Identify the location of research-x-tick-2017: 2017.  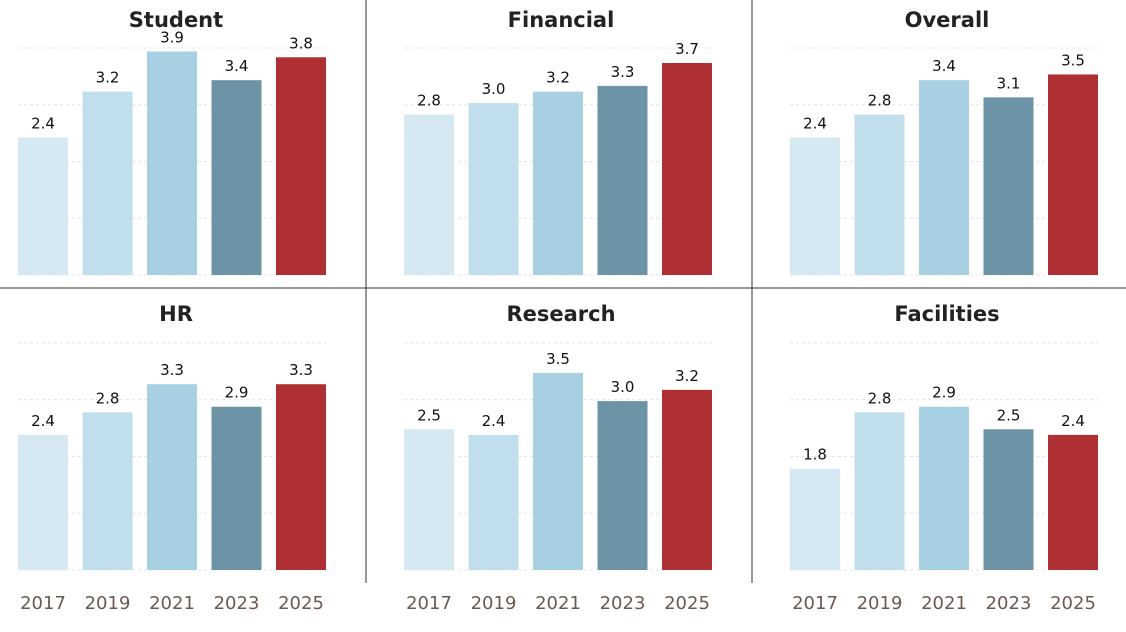
(429, 603).